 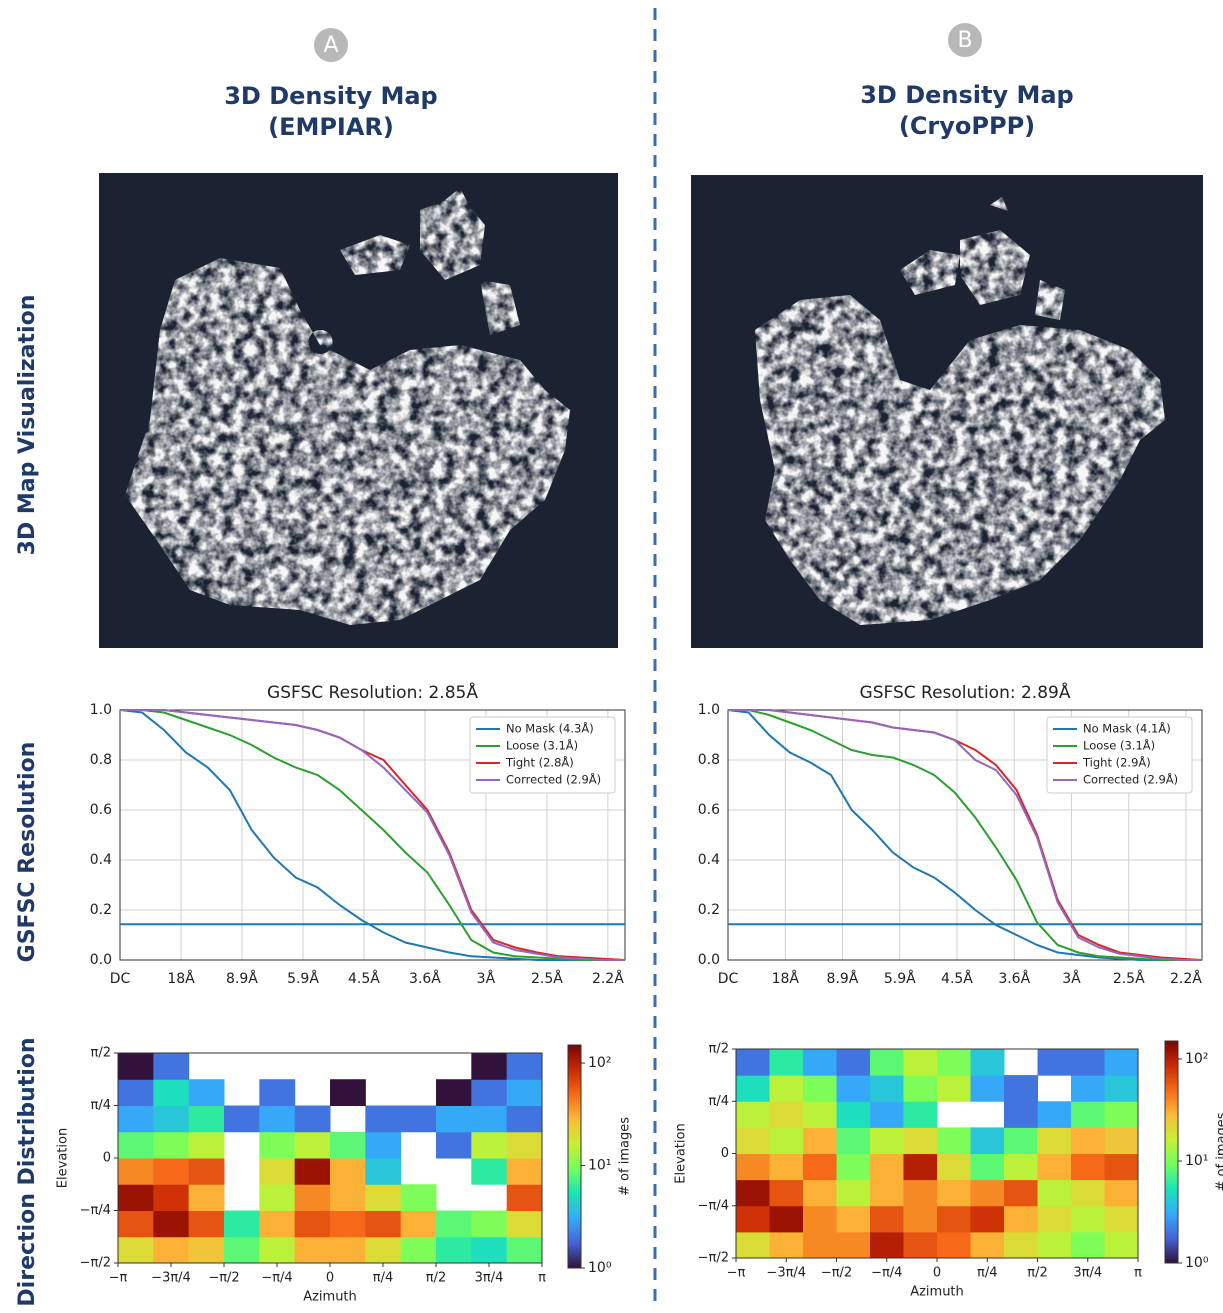 What do you see at coordinates (425, 978) in the screenshot?
I see `x-tick-label: 3.6Å` at bounding box center [425, 978].